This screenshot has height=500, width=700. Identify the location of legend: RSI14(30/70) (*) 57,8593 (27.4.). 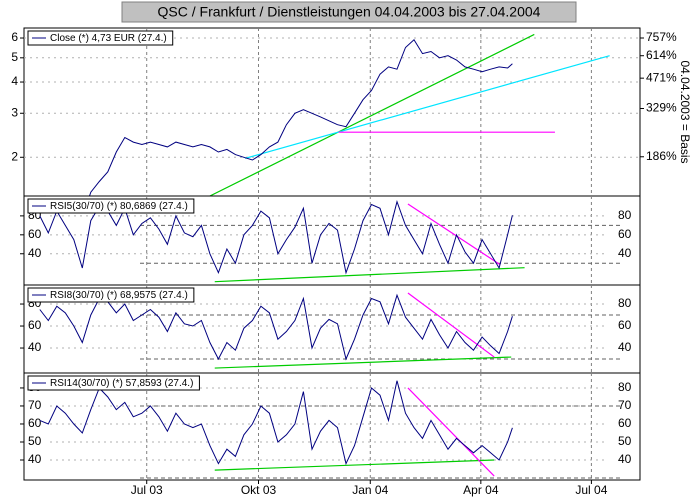
(113, 383).